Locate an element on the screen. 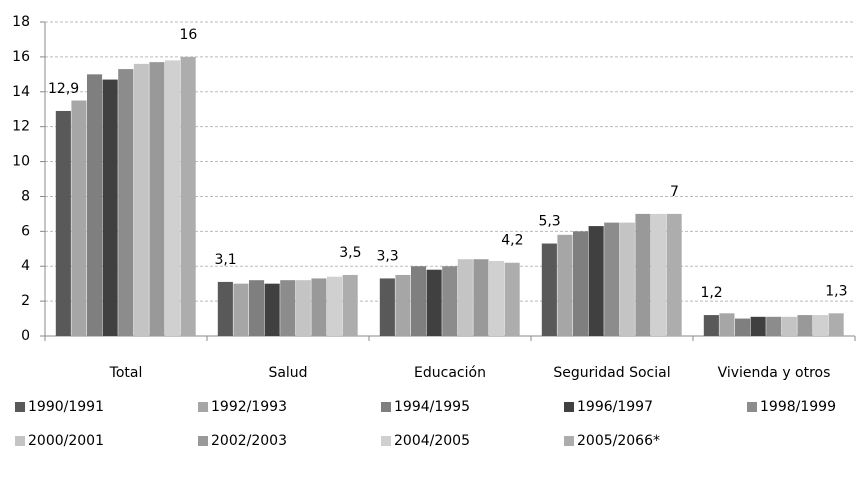  data-label: 4,2 is located at coordinates (512, 241).